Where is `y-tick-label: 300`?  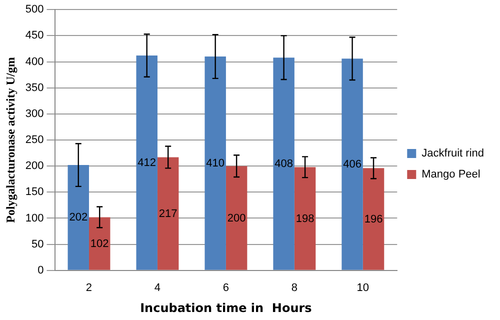
y-tick-label: 300 is located at coordinates (34, 114).